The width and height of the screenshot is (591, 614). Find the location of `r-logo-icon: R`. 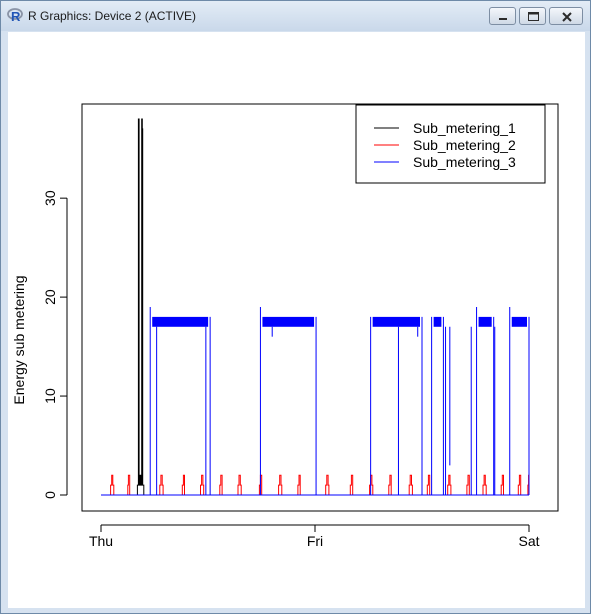

r-logo-icon: R is located at coordinates (15, 15).